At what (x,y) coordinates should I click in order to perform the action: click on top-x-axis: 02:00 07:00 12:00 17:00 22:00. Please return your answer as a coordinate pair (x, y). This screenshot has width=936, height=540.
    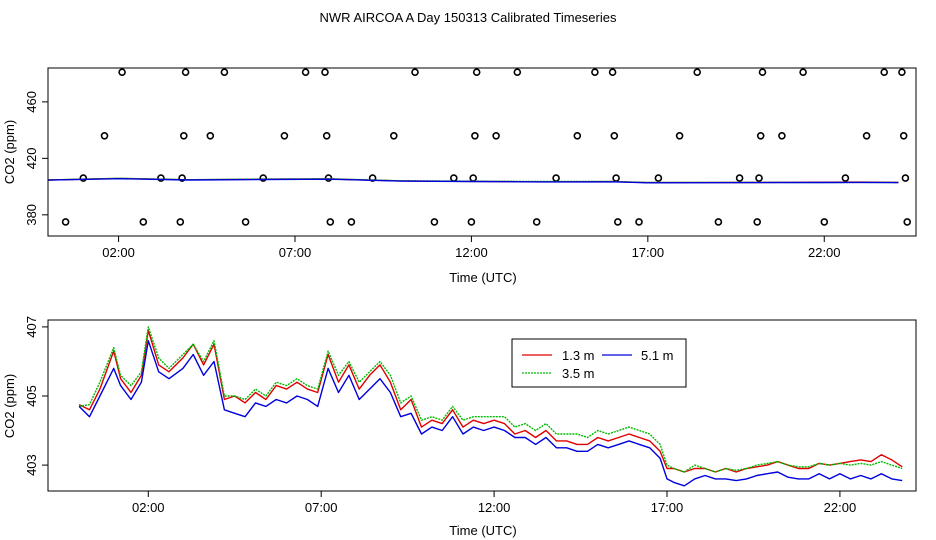
    Looking at the image, I should click on (471, 248).